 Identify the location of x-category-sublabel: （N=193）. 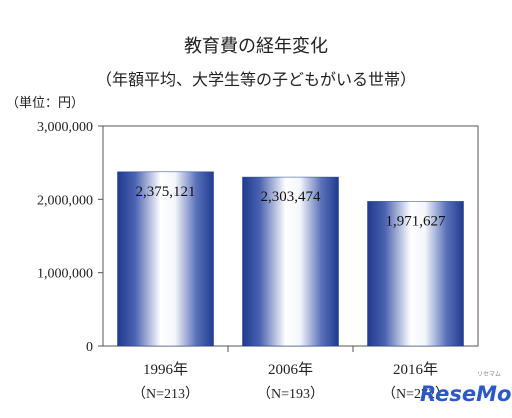
(290, 394).